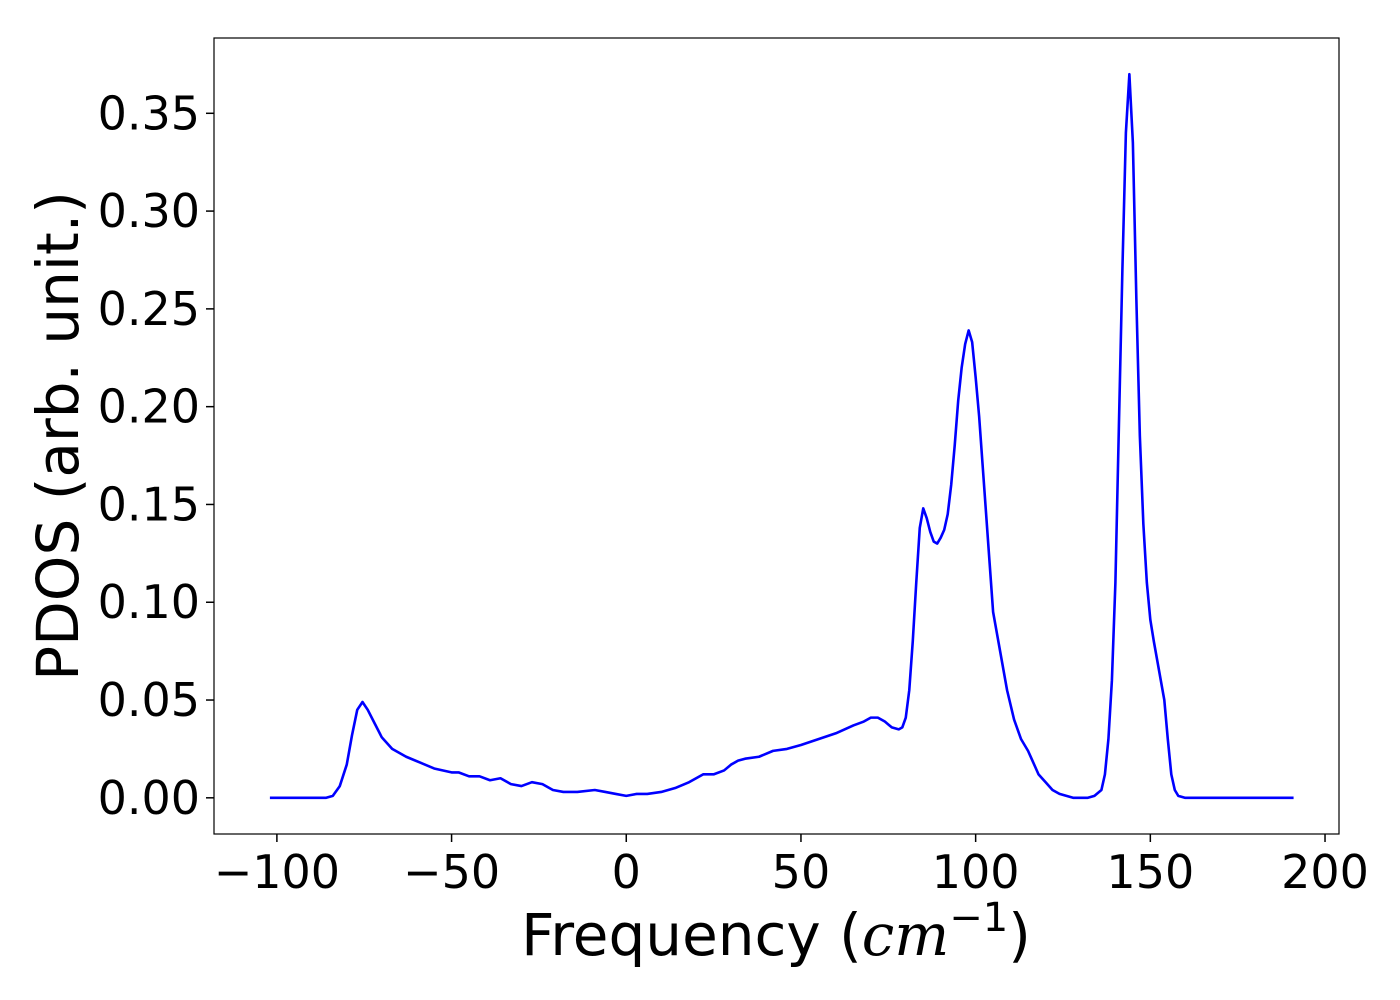  What do you see at coordinates (156, 455) in the screenshot?
I see `y-axis: 0.00 0.05 0.10 0.15 0.20 0.25 0.30 0.35` at bounding box center [156, 455].